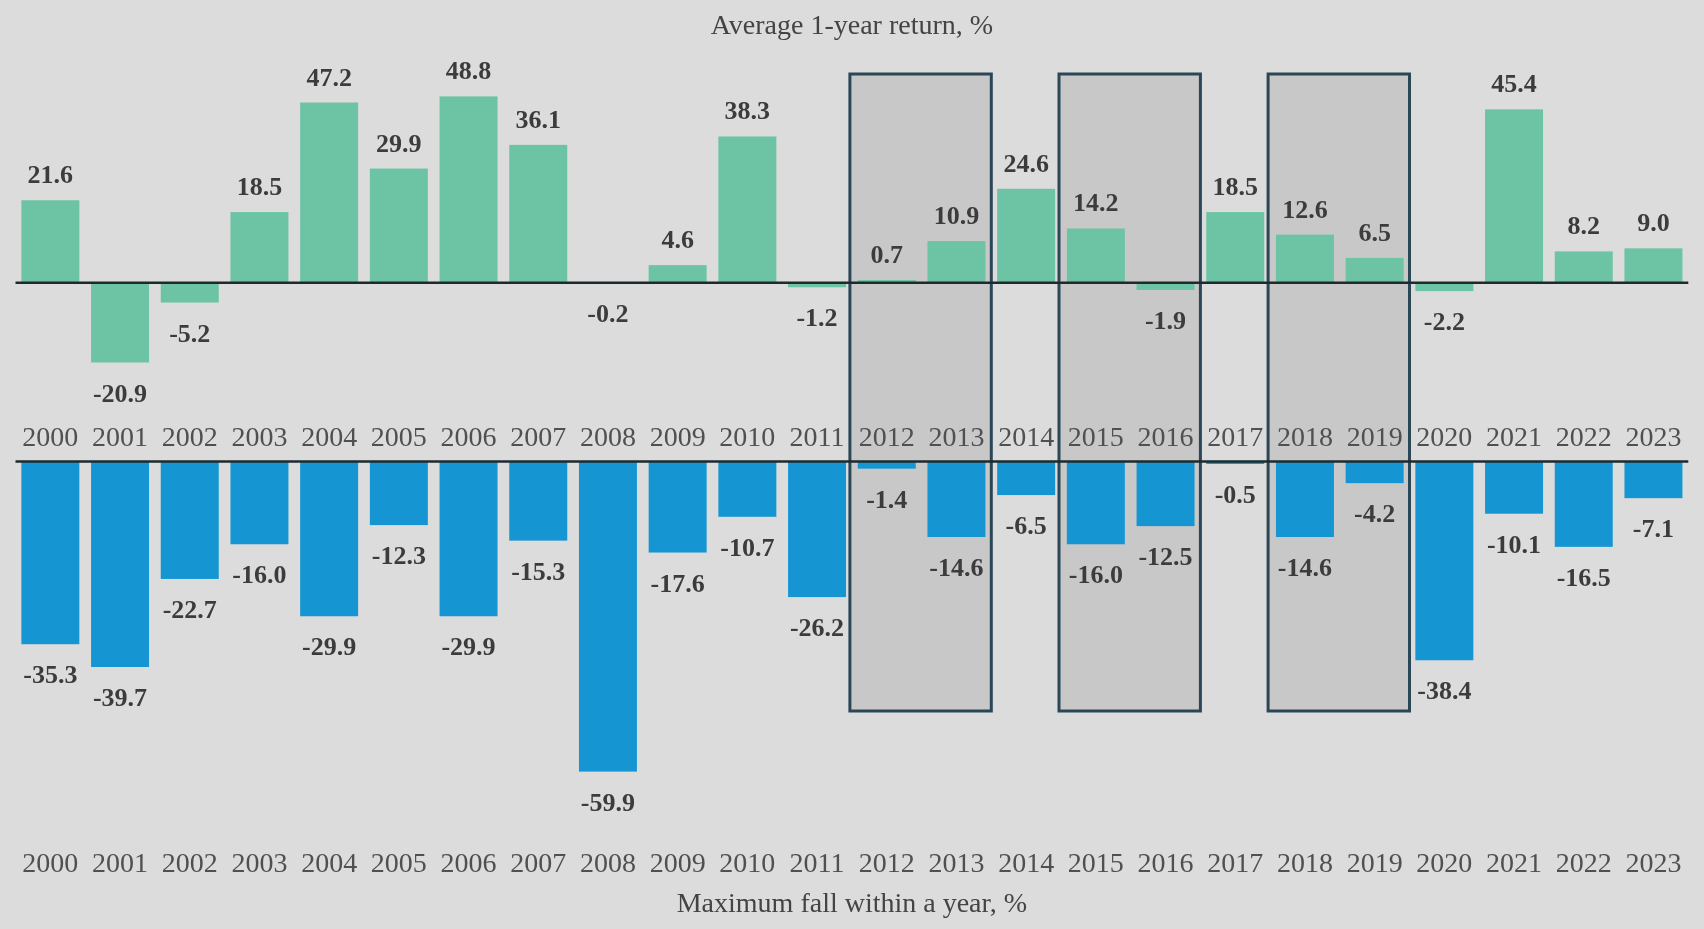 The width and height of the screenshot is (1704, 929). Describe the element at coordinates (1653, 529) in the screenshot. I see `data-label: -7.1` at that location.